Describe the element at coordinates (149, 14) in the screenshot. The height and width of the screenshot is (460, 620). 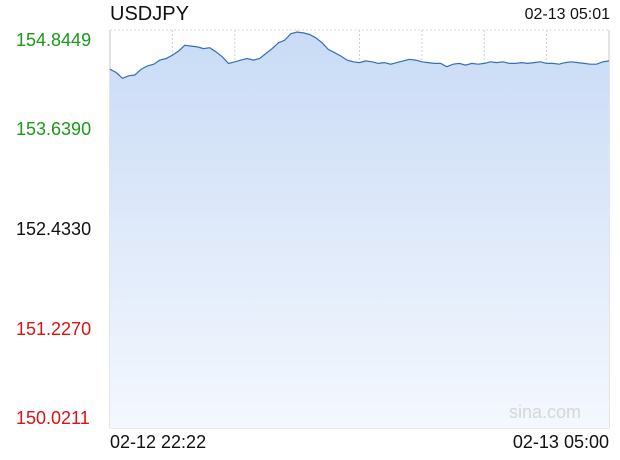
I see `chart-title: USDJPY` at that location.